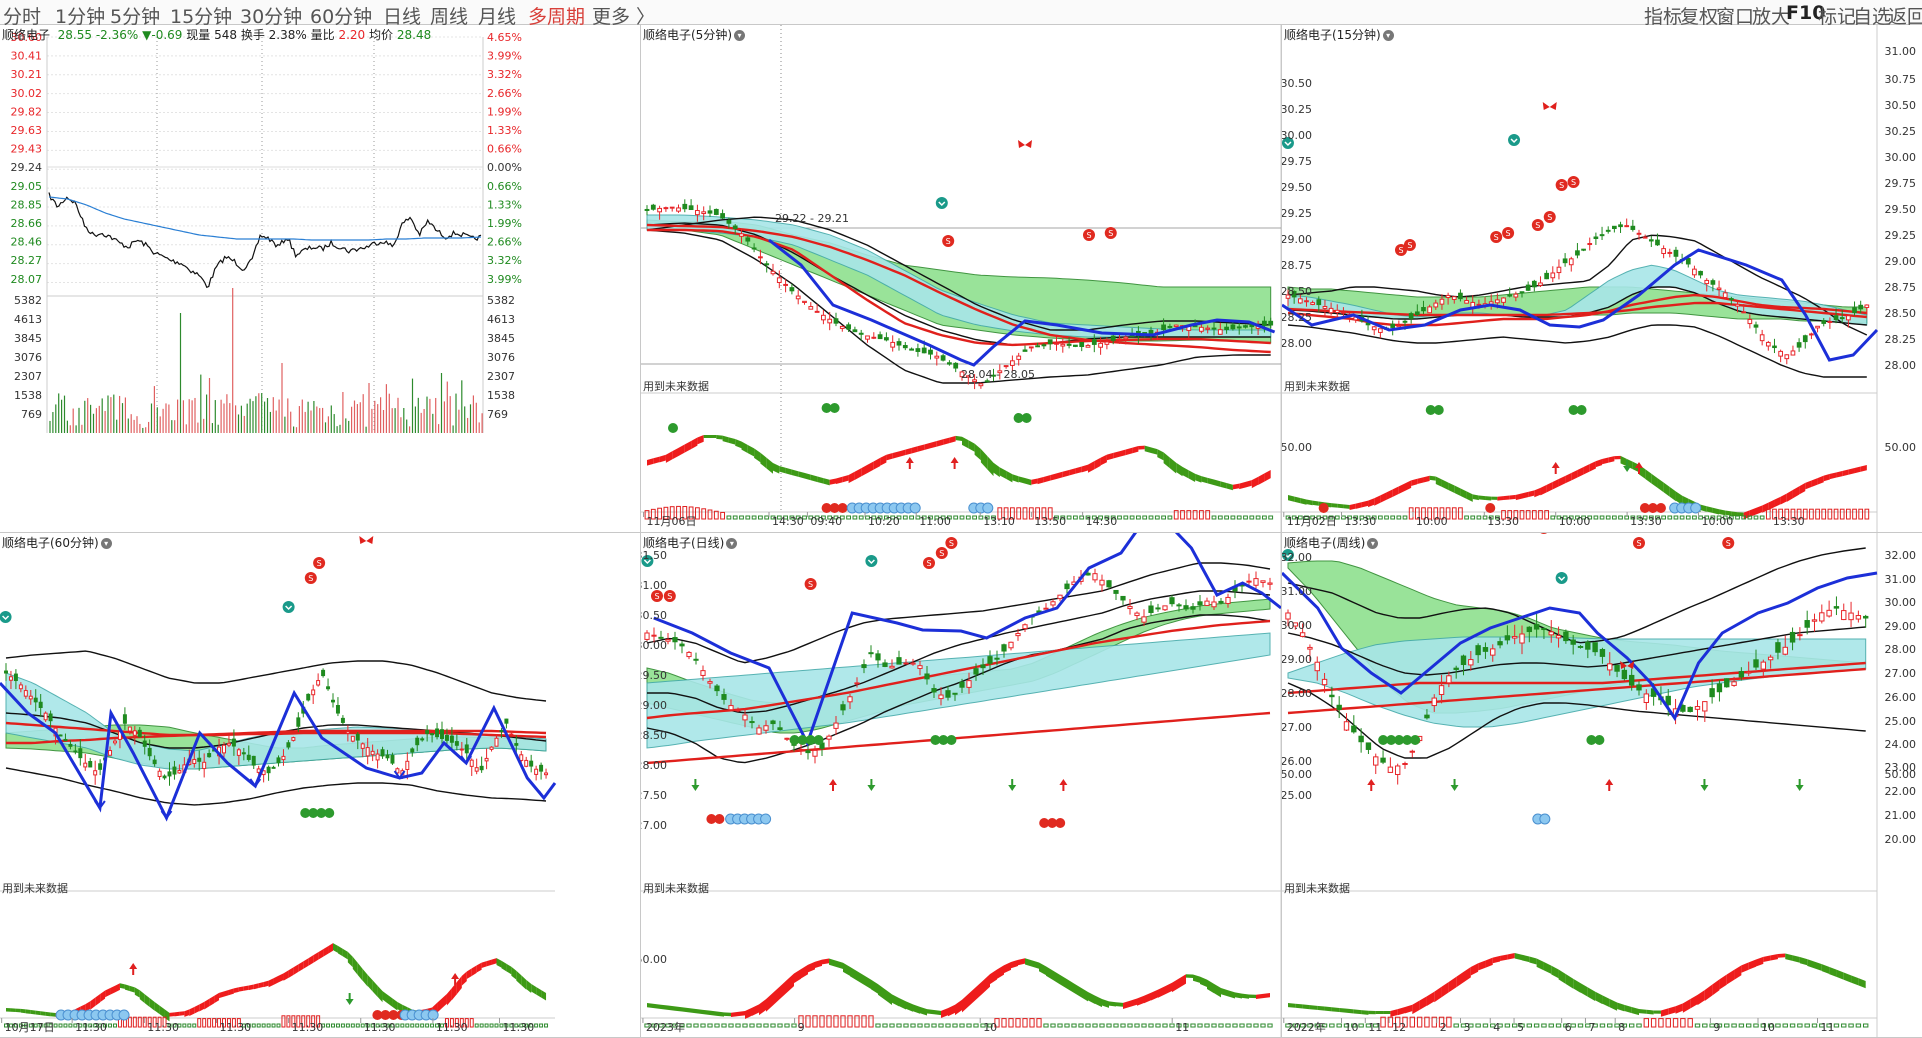 This screenshot has height=1038, width=1922. I want to click on y-axis-label: 26.00, so click(1297, 761).